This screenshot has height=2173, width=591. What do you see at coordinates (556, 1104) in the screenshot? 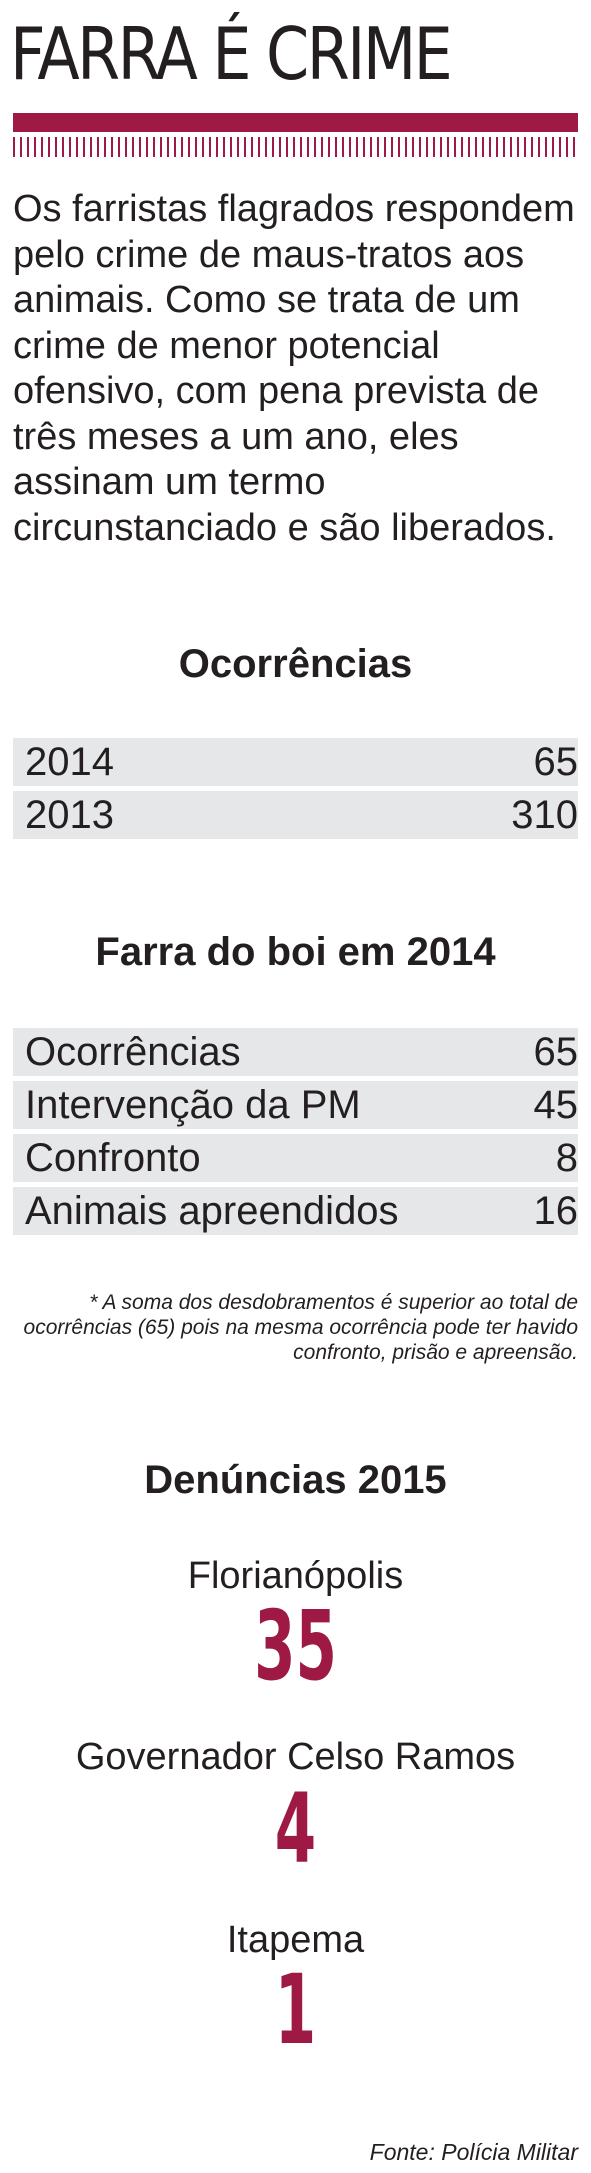
I see `row-value: 45` at bounding box center [556, 1104].